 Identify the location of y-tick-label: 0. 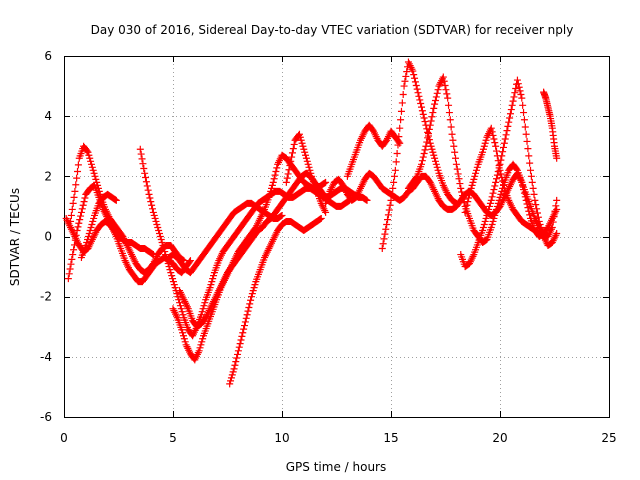
(48, 237).